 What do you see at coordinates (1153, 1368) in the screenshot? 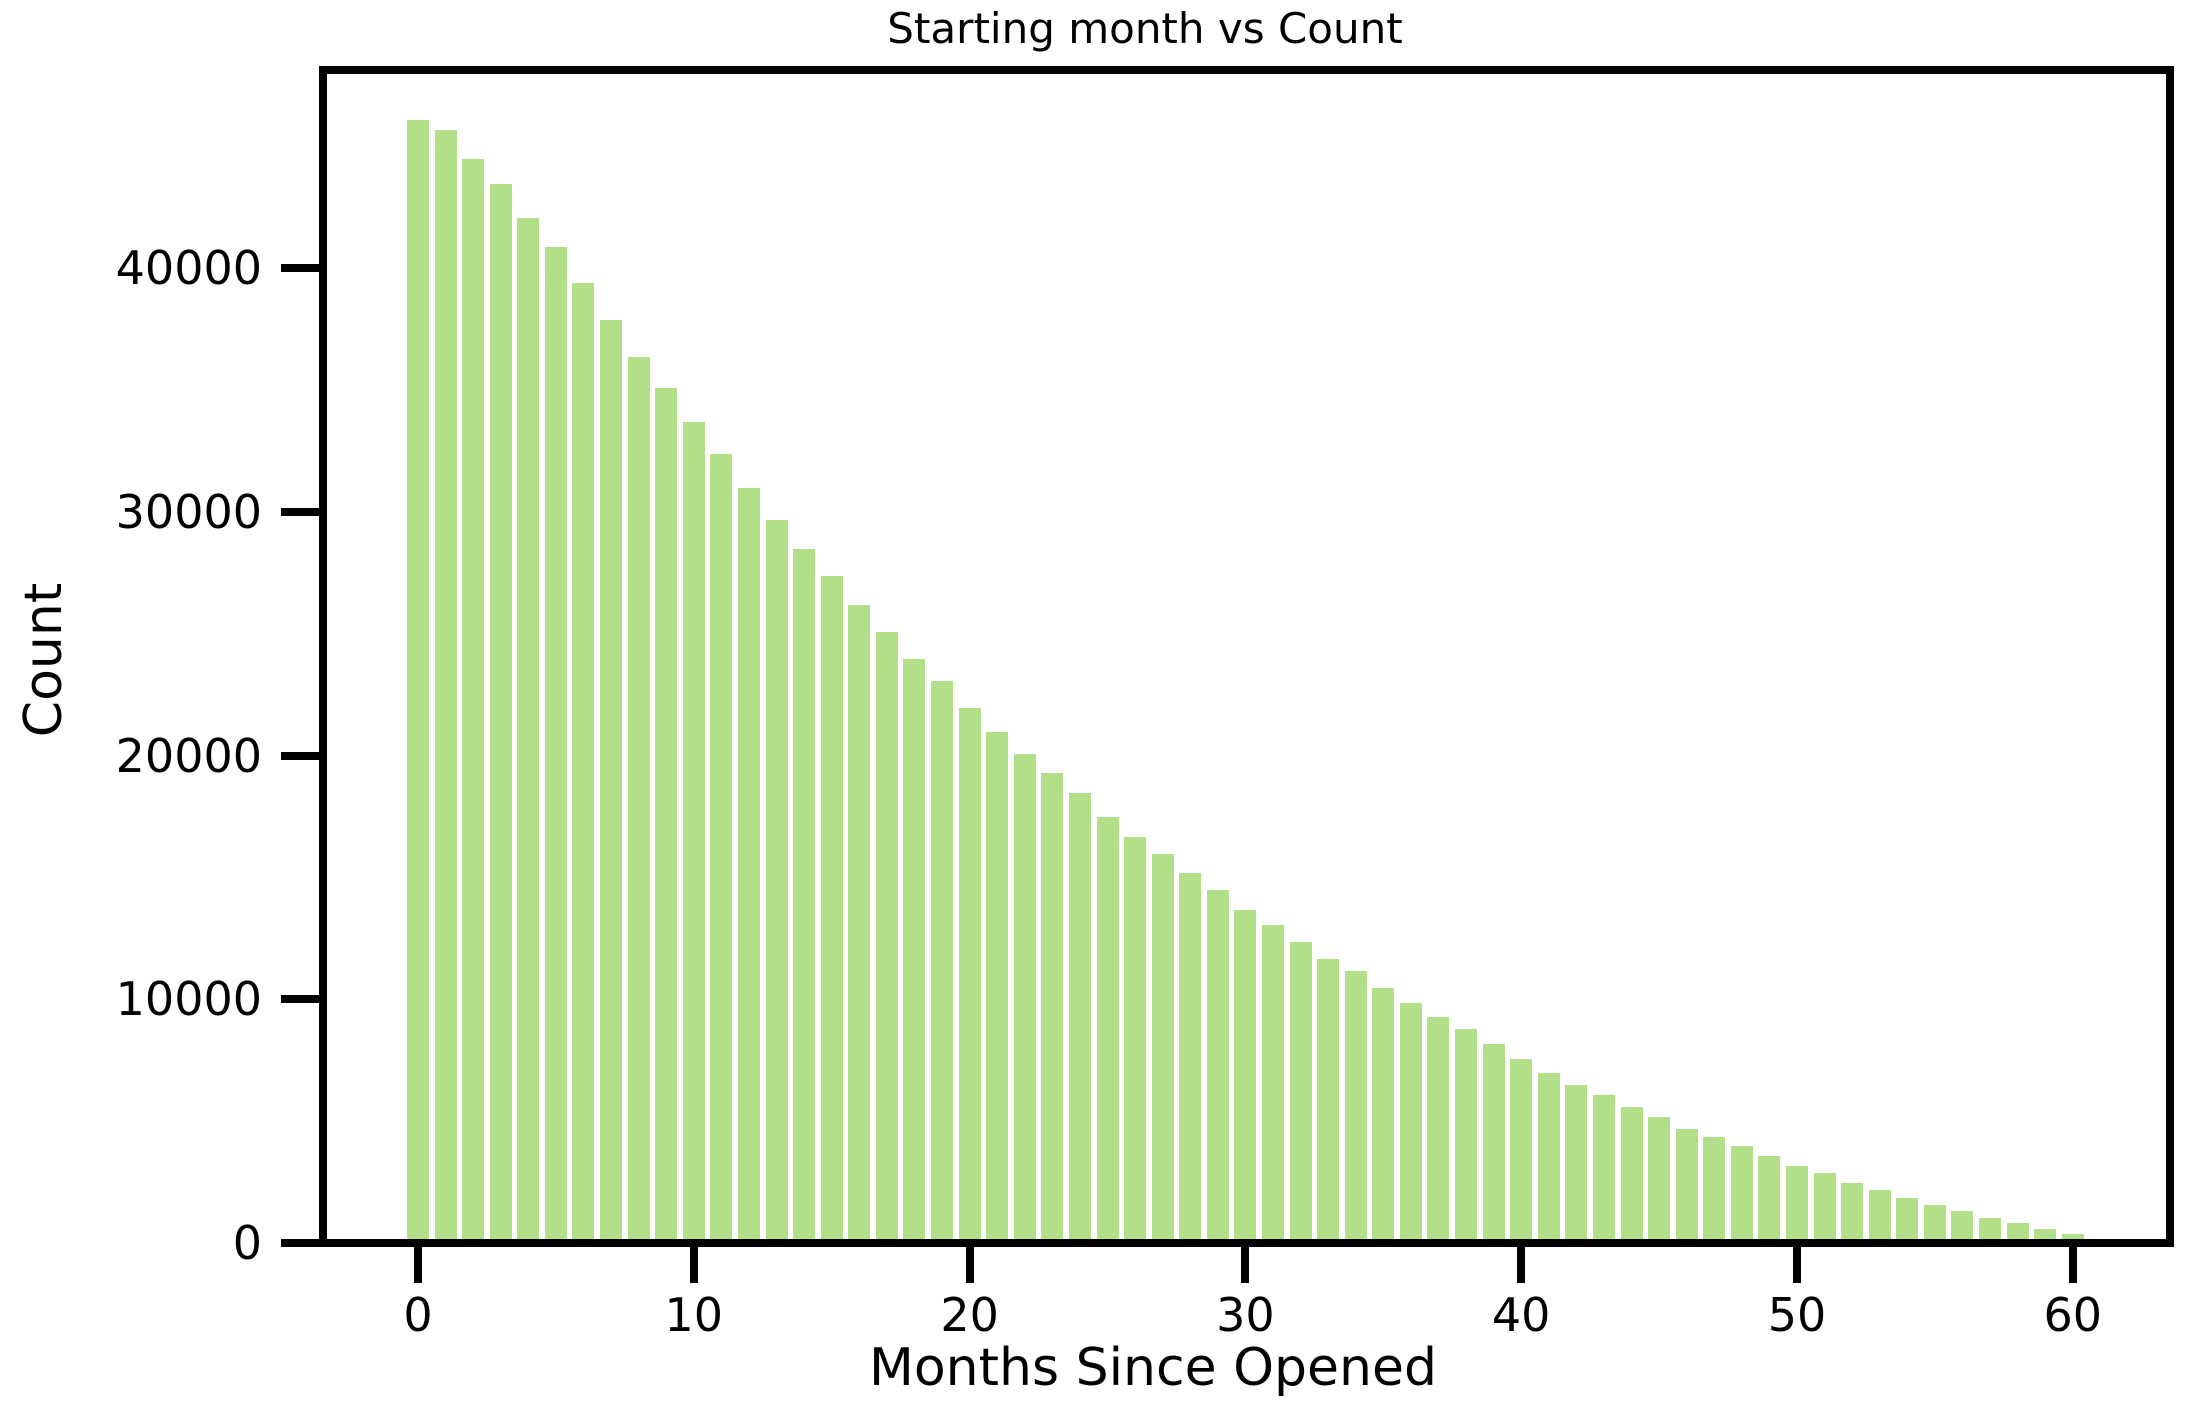
I see `x-axis-label: Months Since Opened` at bounding box center [1153, 1368].